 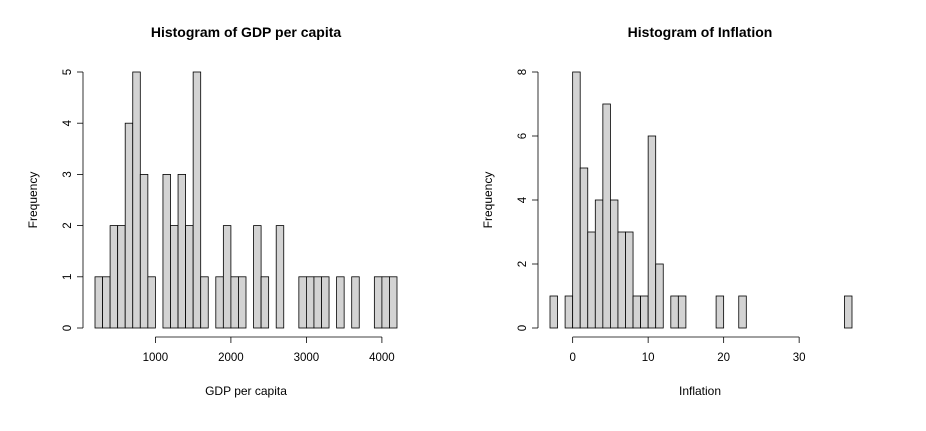 What do you see at coordinates (68, 277) in the screenshot?
I see `y-tick-label: 1` at bounding box center [68, 277].